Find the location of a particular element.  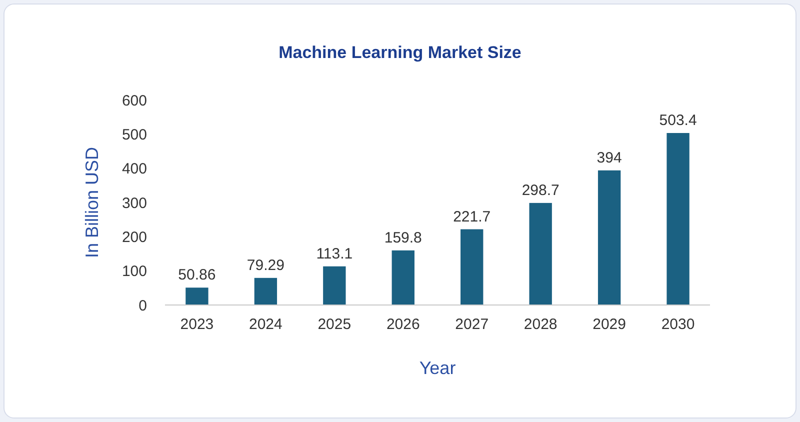

data-label: 159.8 is located at coordinates (403, 237).